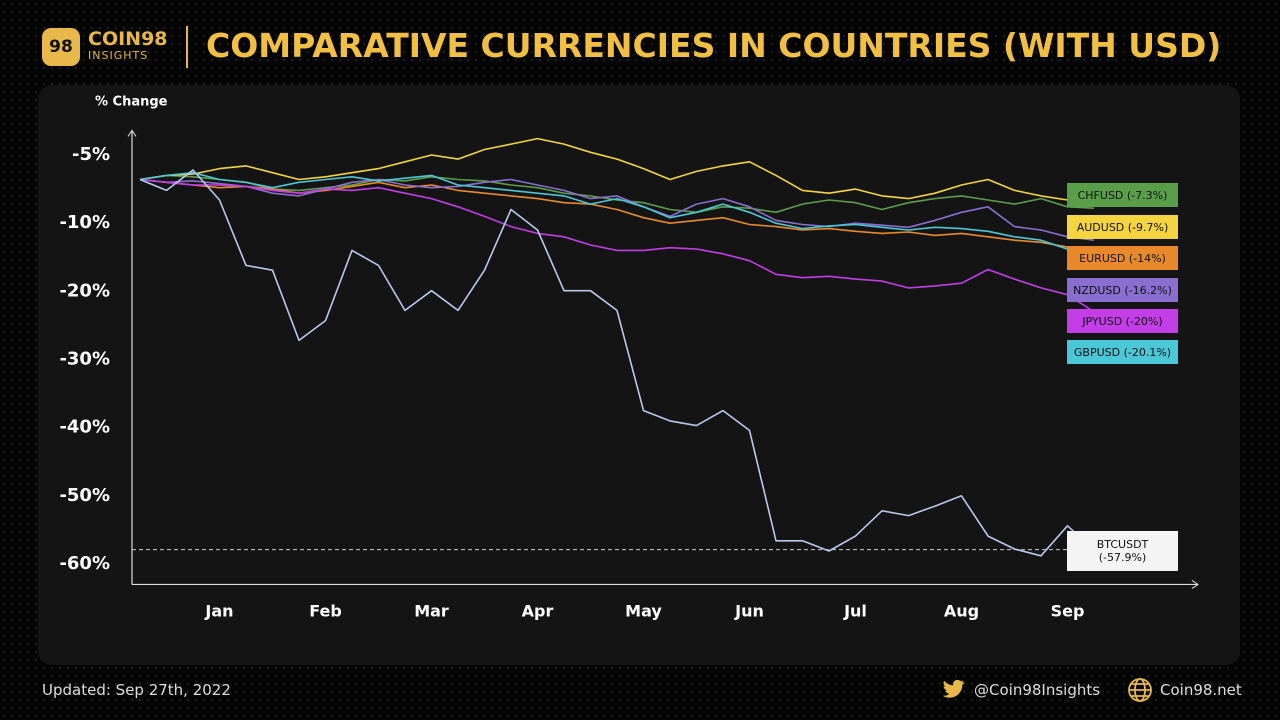 The image size is (1280, 720). What do you see at coordinates (118, 55) in the screenshot?
I see `logo-sub: INSIGHTS` at bounding box center [118, 55].